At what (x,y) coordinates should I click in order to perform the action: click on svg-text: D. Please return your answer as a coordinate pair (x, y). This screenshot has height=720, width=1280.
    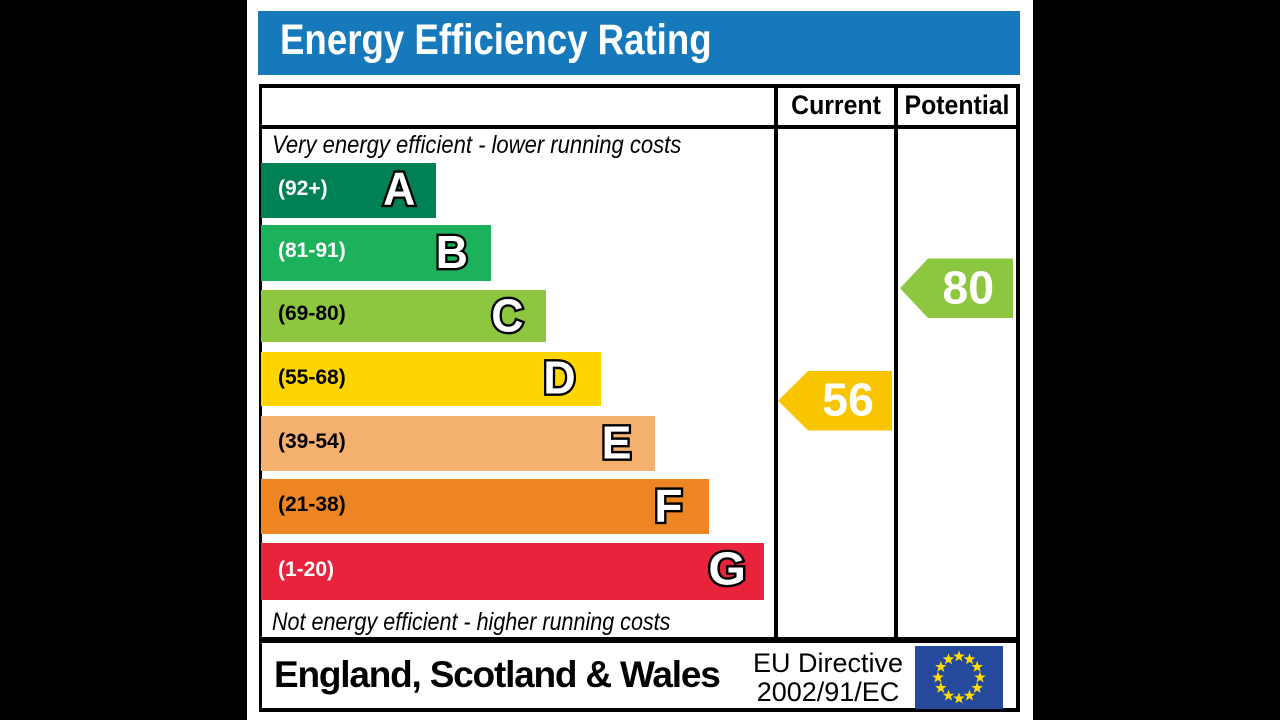
    Looking at the image, I should click on (559, 378).